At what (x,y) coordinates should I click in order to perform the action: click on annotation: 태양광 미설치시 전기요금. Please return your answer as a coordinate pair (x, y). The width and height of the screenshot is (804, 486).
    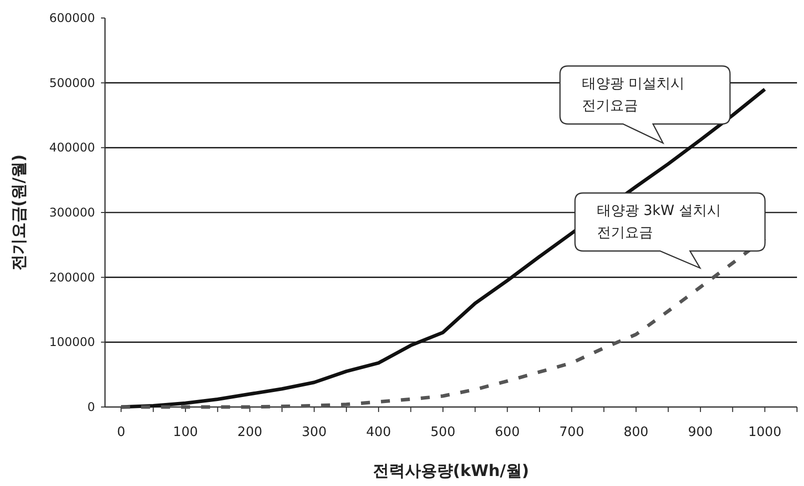
    Looking at the image, I should click on (633, 95).